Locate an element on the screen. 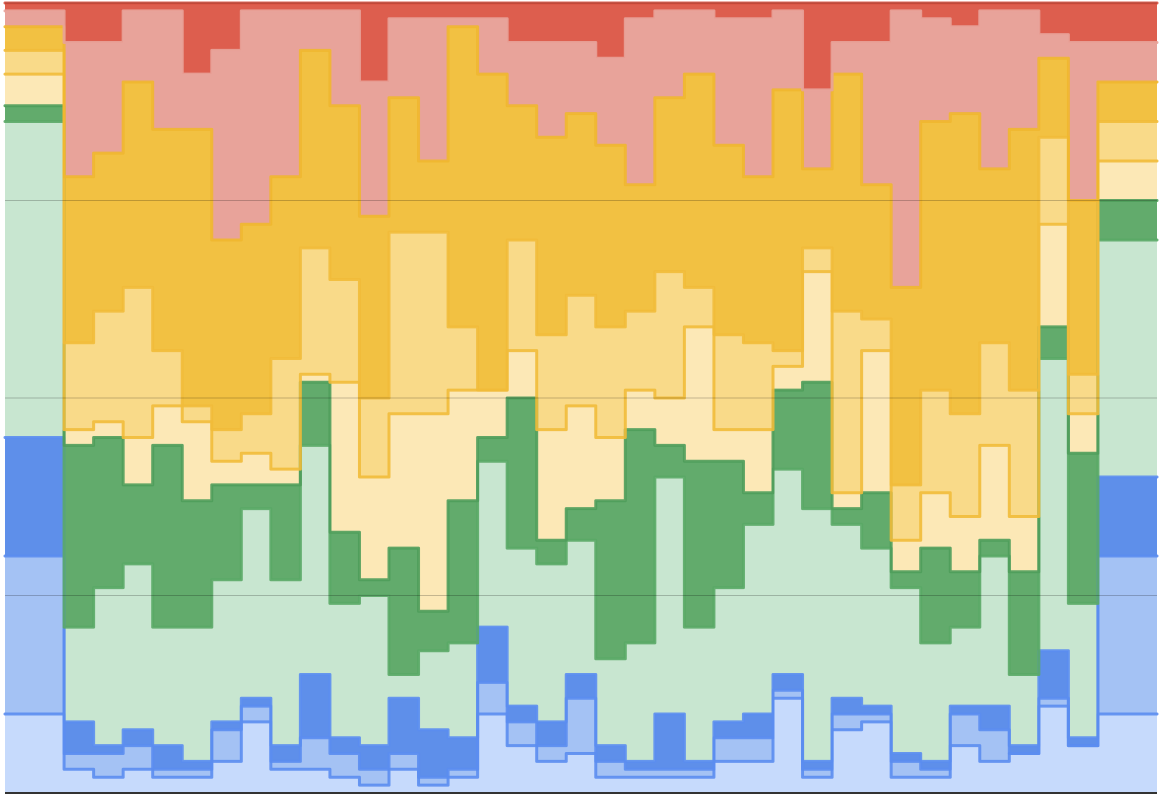  series-outline is located at coordinates (581, 50).